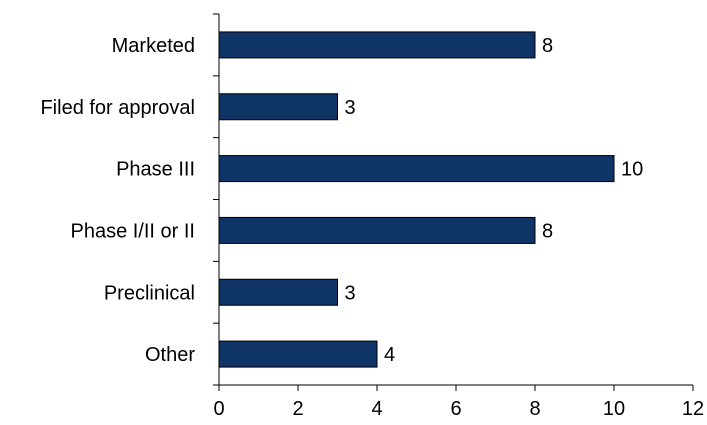  What do you see at coordinates (297, 409) in the screenshot?
I see `x-tick-label: 2` at bounding box center [297, 409].